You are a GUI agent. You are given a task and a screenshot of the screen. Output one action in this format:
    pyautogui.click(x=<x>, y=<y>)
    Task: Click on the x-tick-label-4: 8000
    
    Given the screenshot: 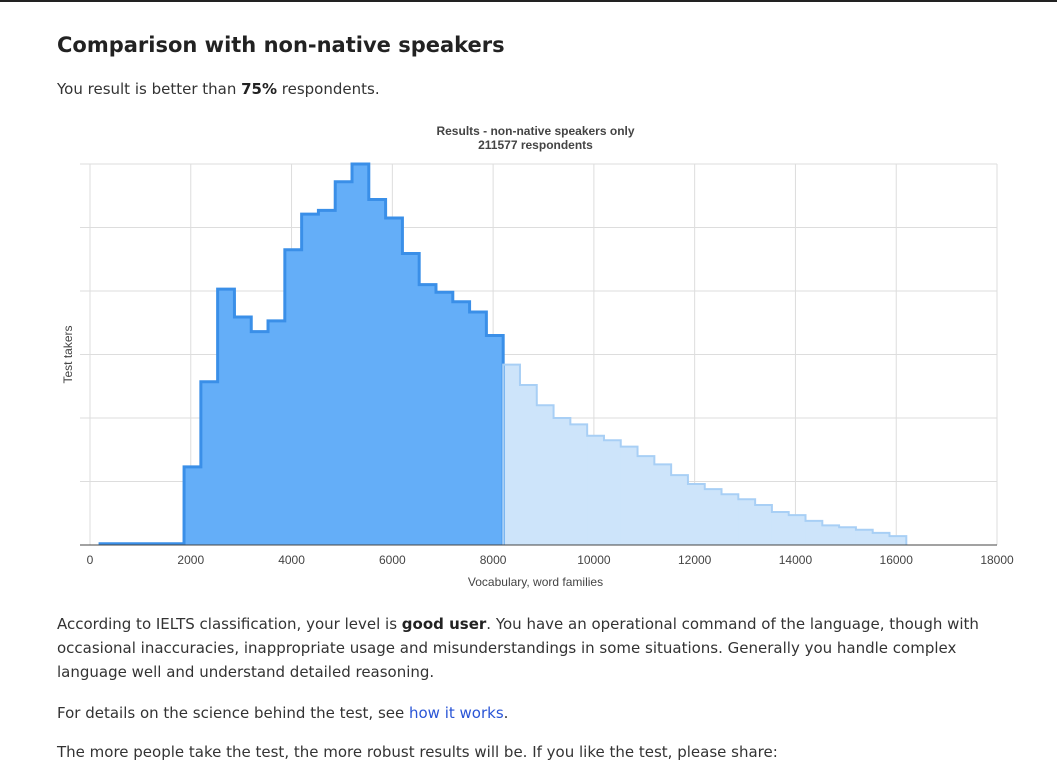 What is the action you would take?
    pyautogui.click(x=493, y=560)
    